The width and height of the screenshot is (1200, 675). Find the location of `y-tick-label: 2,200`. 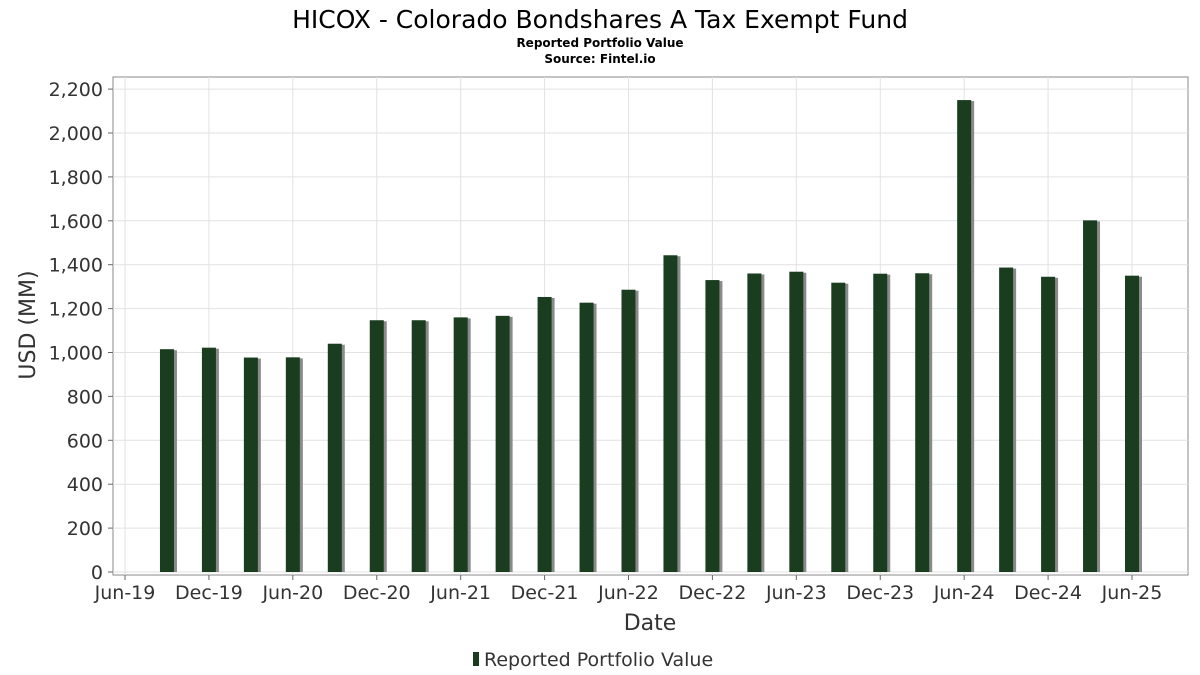

y-tick-label: 2,200 is located at coordinates (76, 90).